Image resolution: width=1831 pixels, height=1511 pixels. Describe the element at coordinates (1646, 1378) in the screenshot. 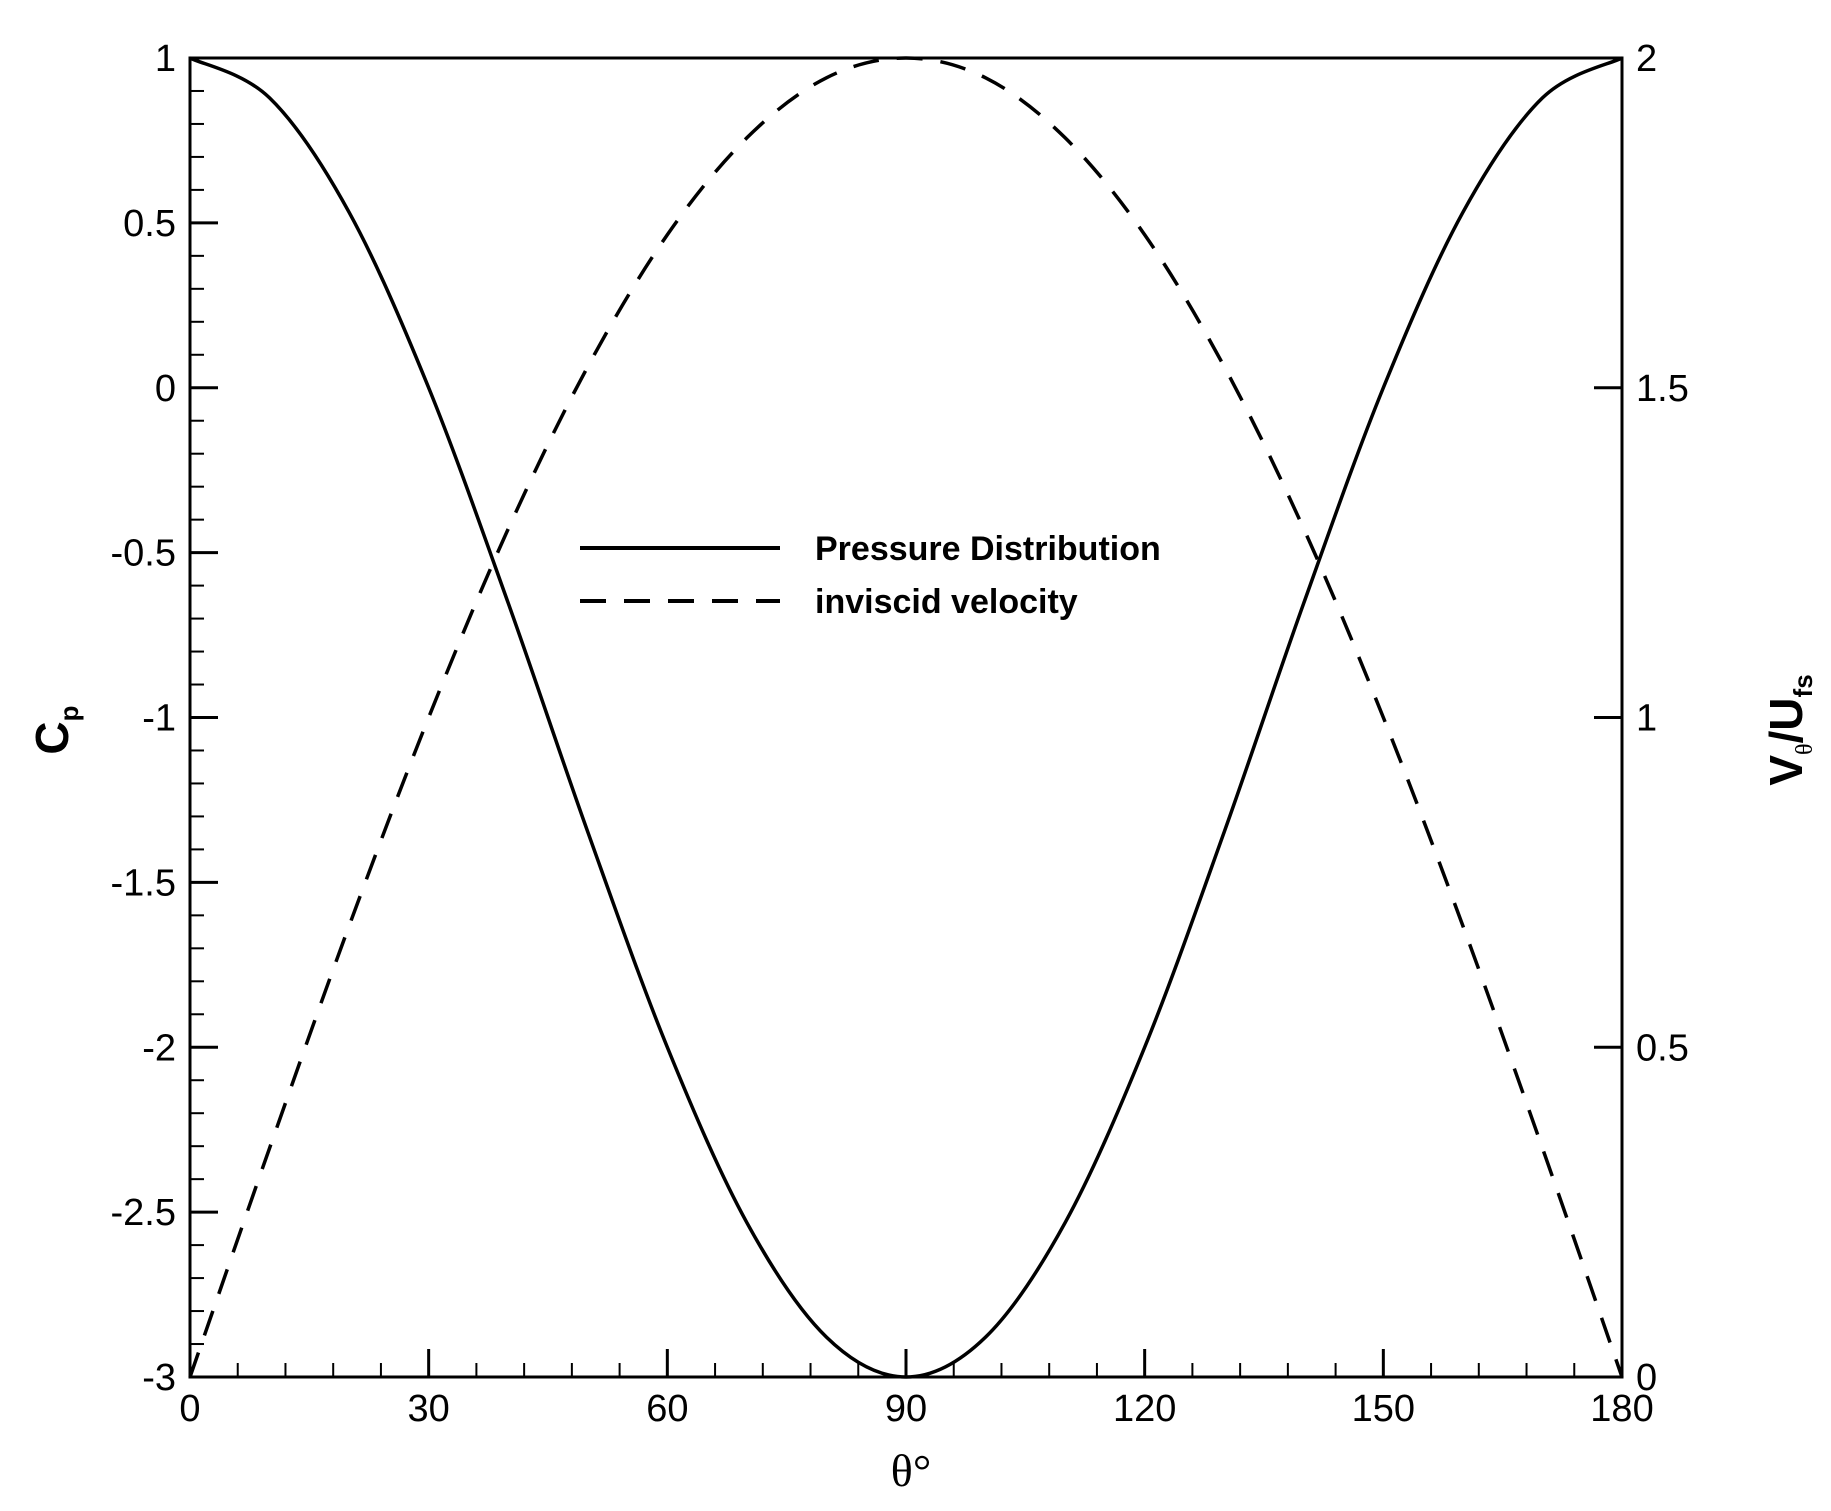

I see `y-right-tick-label: 0` at that location.